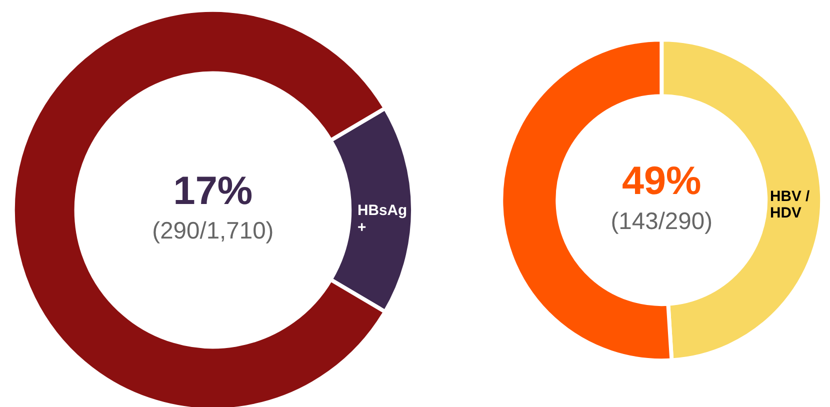 This screenshot has width=830, height=407. What do you see at coordinates (790, 205) in the screenshot?
I see `slice-label: HBV / HDV` at bounding box center [790, 205].